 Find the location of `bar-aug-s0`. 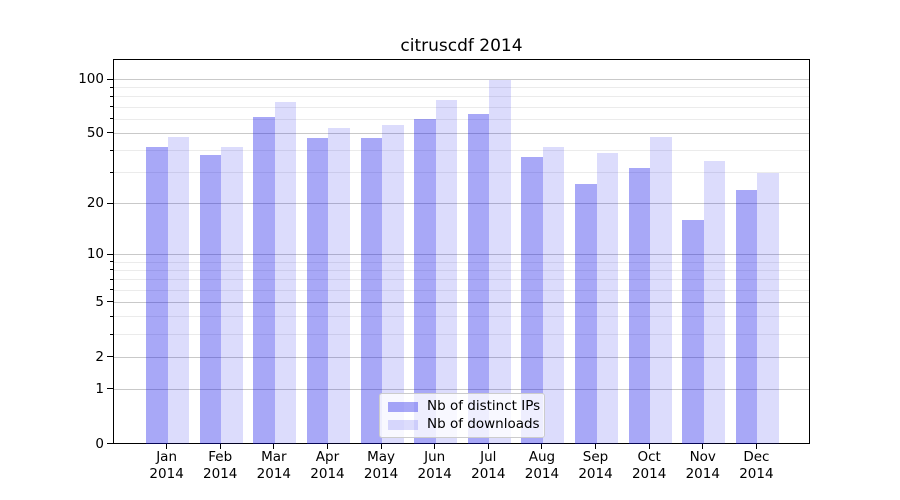

bar-aug-s0 is located at coordinates (532, 300).